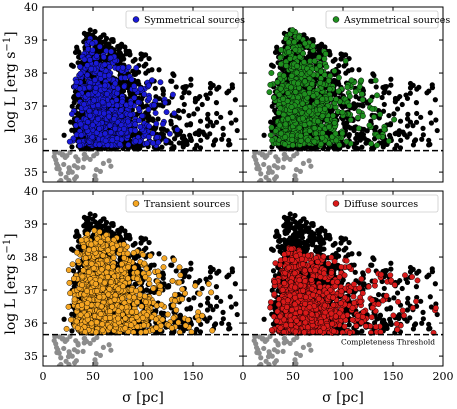 This screenshot has height=409, width=457. I want to click on y-tick-label: 39, so click(31, 40).